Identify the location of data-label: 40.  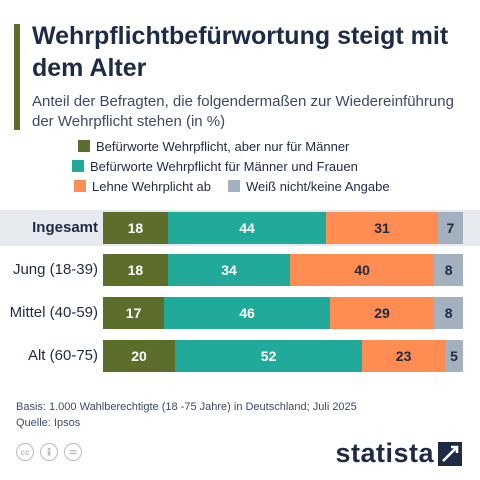
(362, 270).